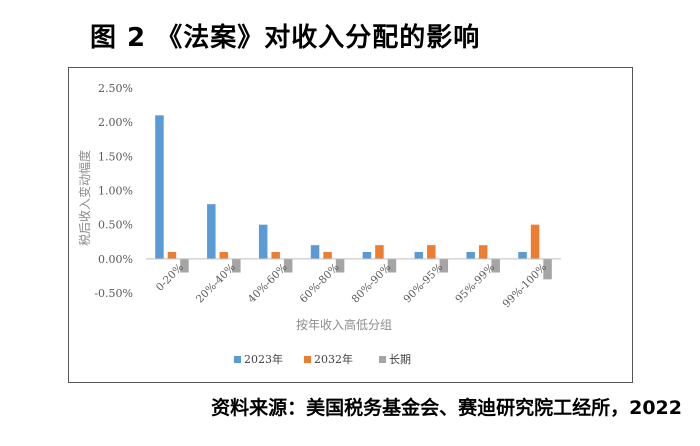 This screenshot has height=446, width=700. What do you see at coordinates (216, 283) in the screenshot?
I see `x-tick-label: 20%-40%` at bounding box center [216, 283].